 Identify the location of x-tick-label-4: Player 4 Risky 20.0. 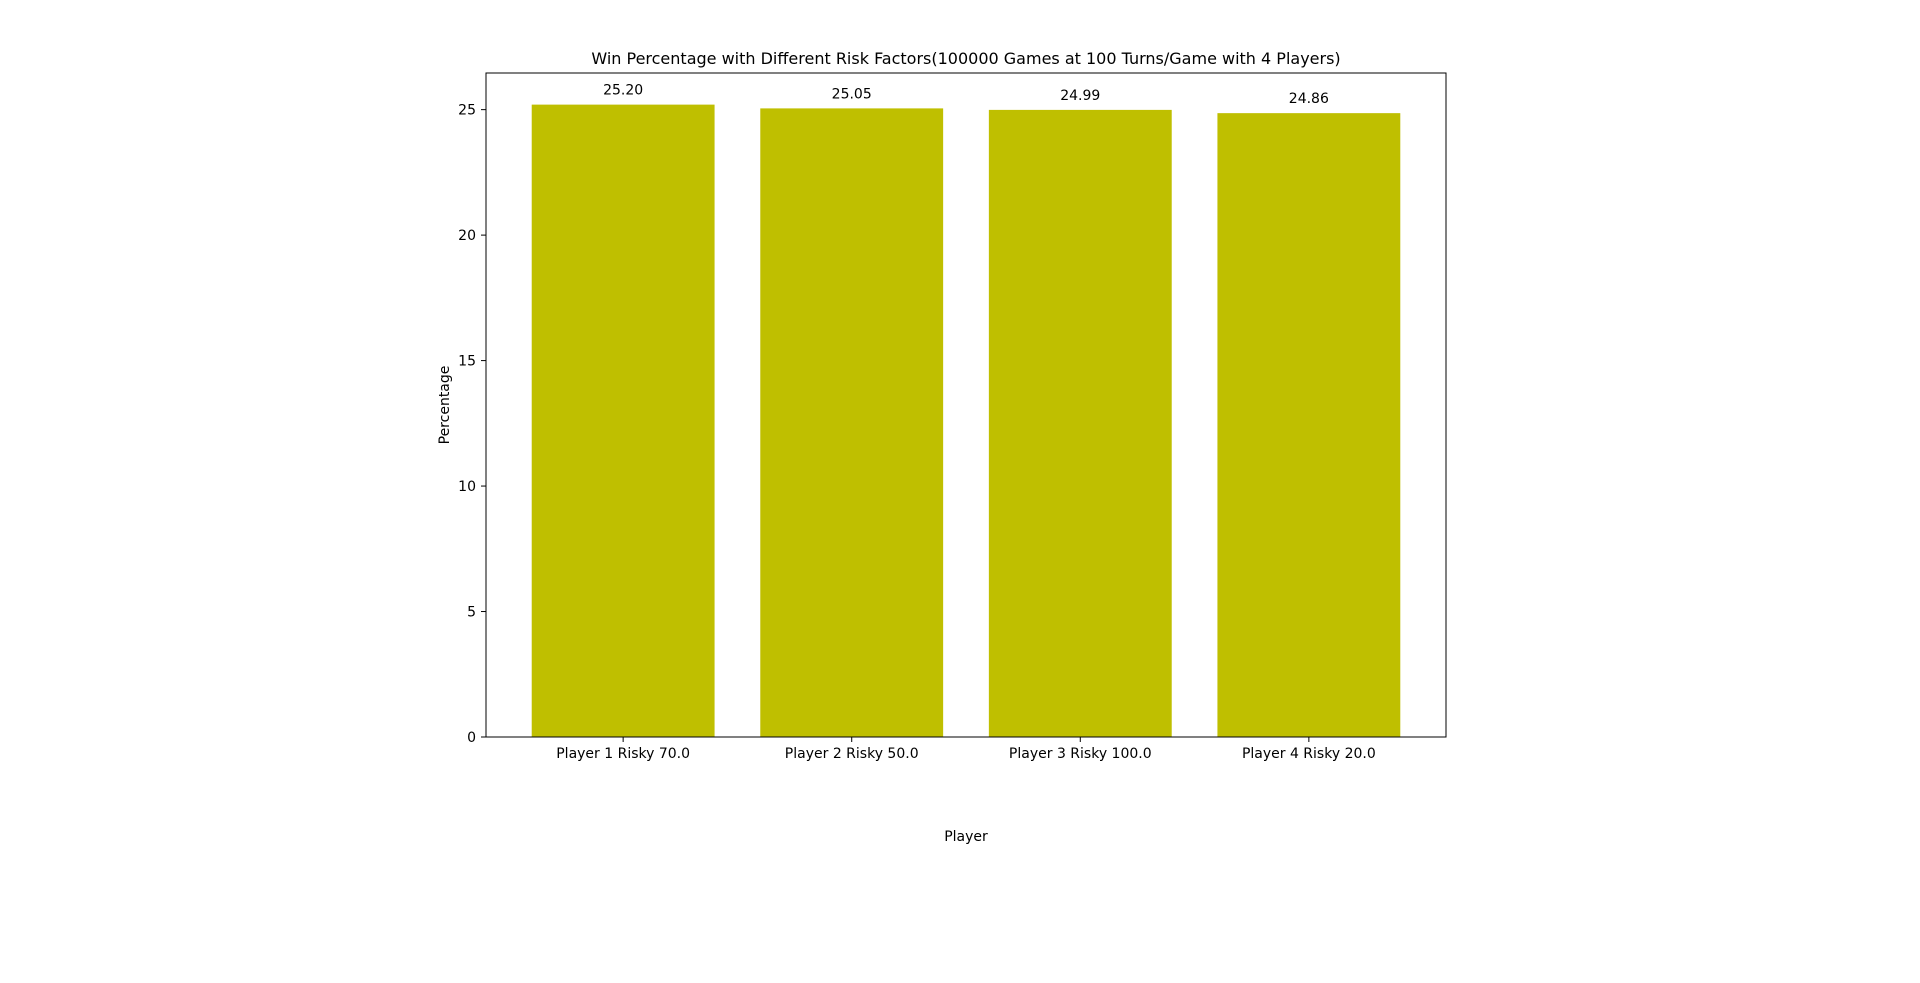
(1309, 754).